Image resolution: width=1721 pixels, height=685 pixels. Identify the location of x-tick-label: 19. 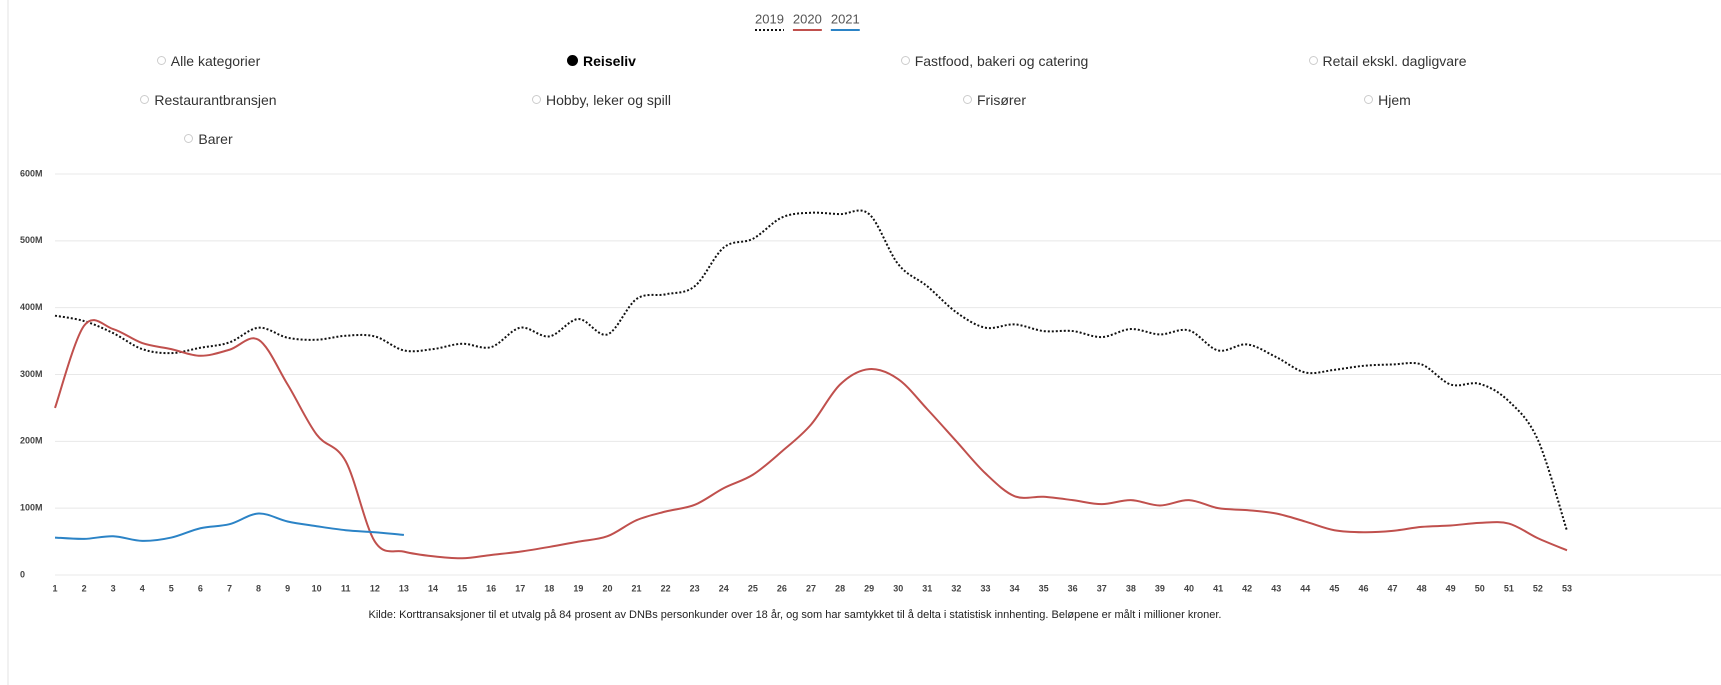
(578, 588).